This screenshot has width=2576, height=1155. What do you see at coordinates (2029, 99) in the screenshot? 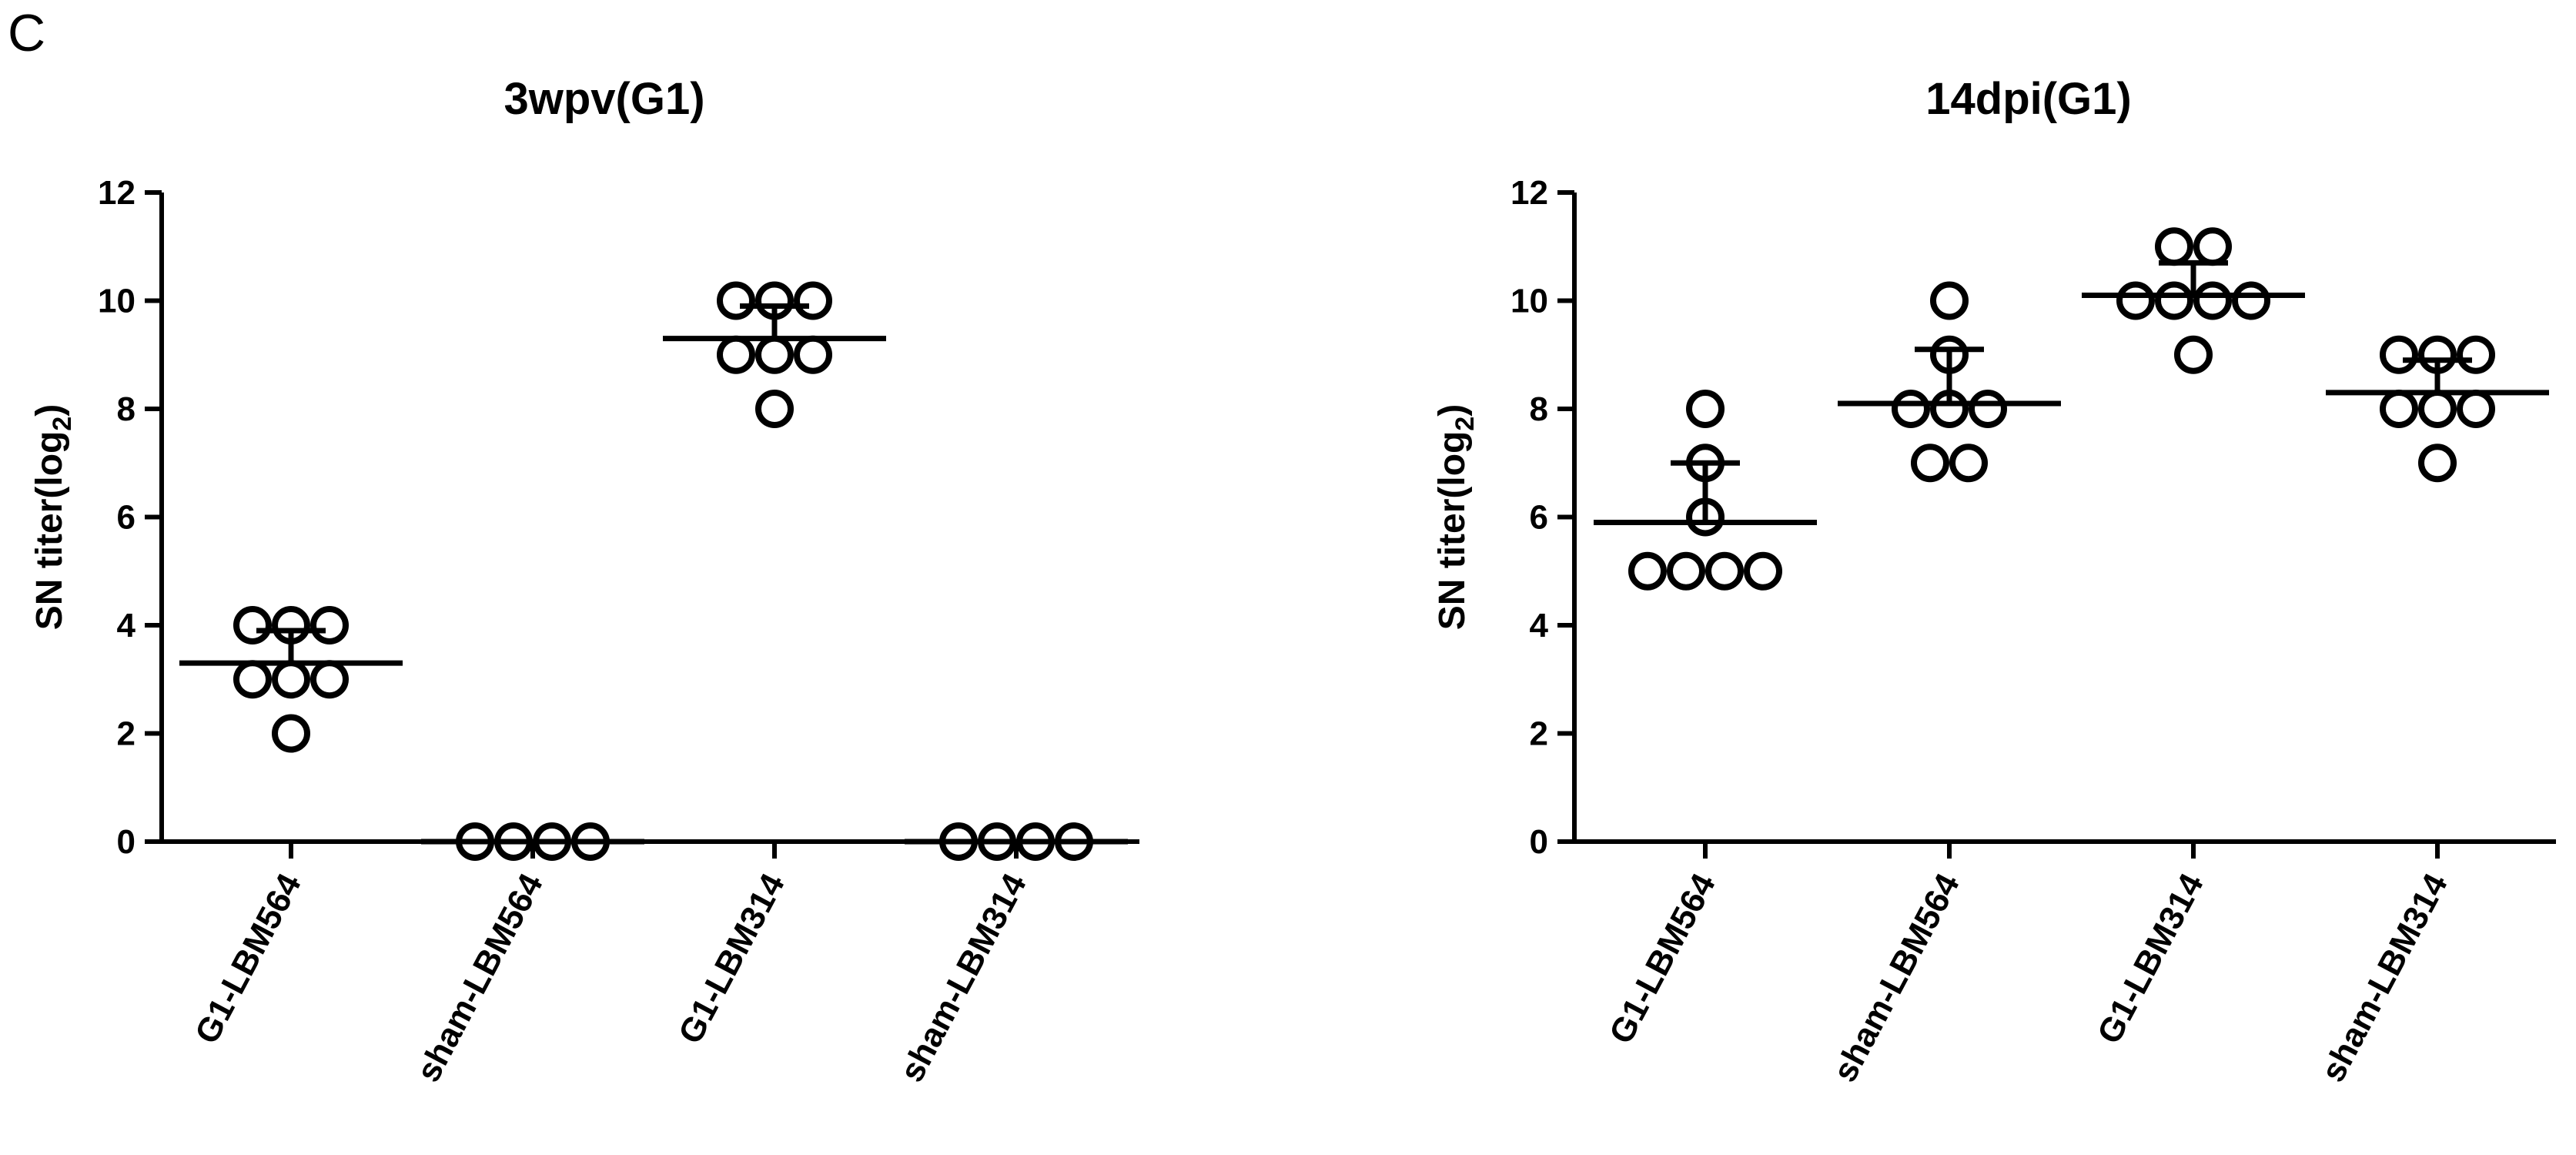
I see `chart-title: 14dpi(G1)` at bounding box center [2029, 99].